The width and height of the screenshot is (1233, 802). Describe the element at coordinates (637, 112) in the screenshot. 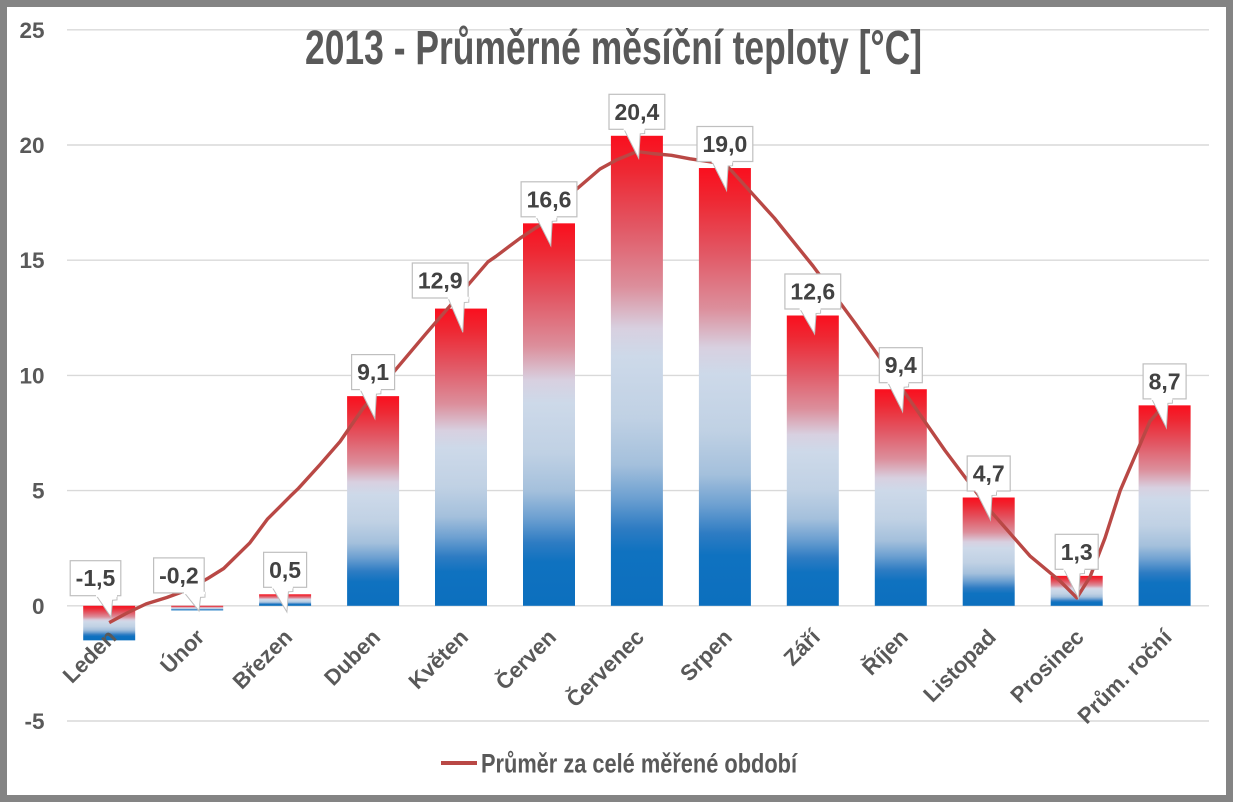

I see `svg-text: 20,4` at that location.